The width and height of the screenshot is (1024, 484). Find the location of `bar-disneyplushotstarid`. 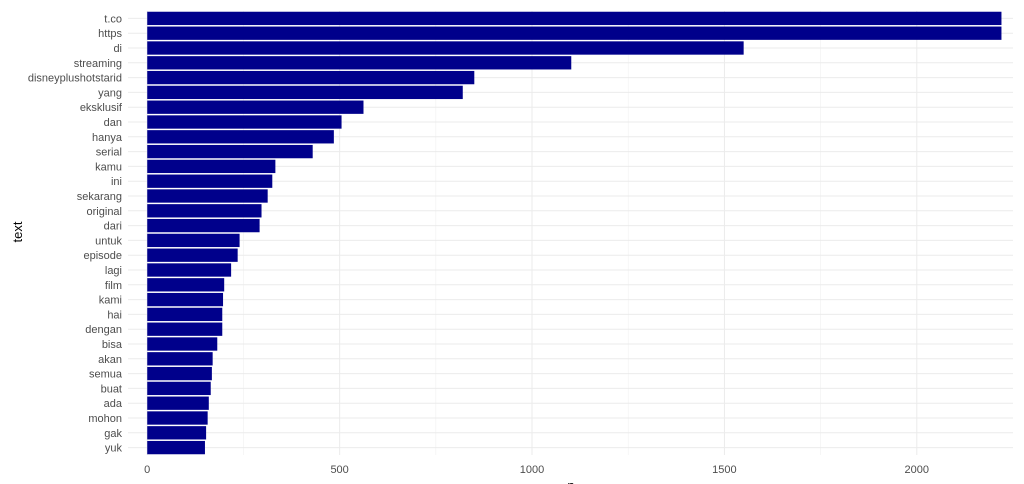

bar-disneyplushotstarid is located at coordinates (311, 77).